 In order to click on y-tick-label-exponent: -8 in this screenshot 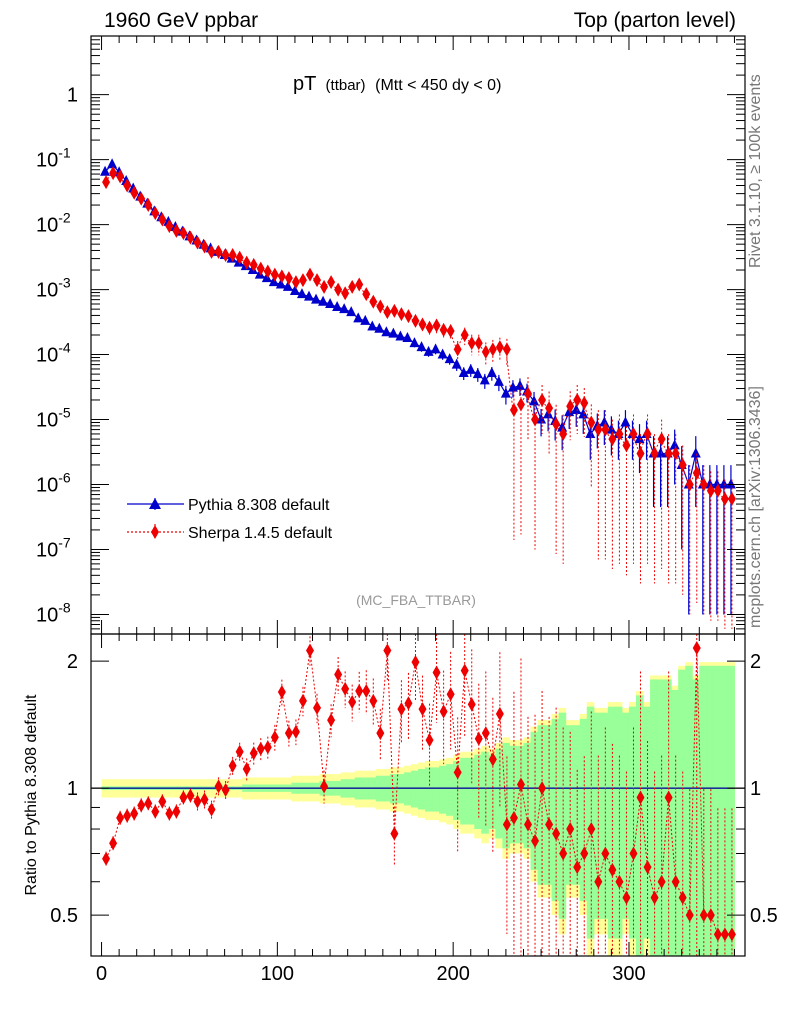, I will do `click(64, 607)`.